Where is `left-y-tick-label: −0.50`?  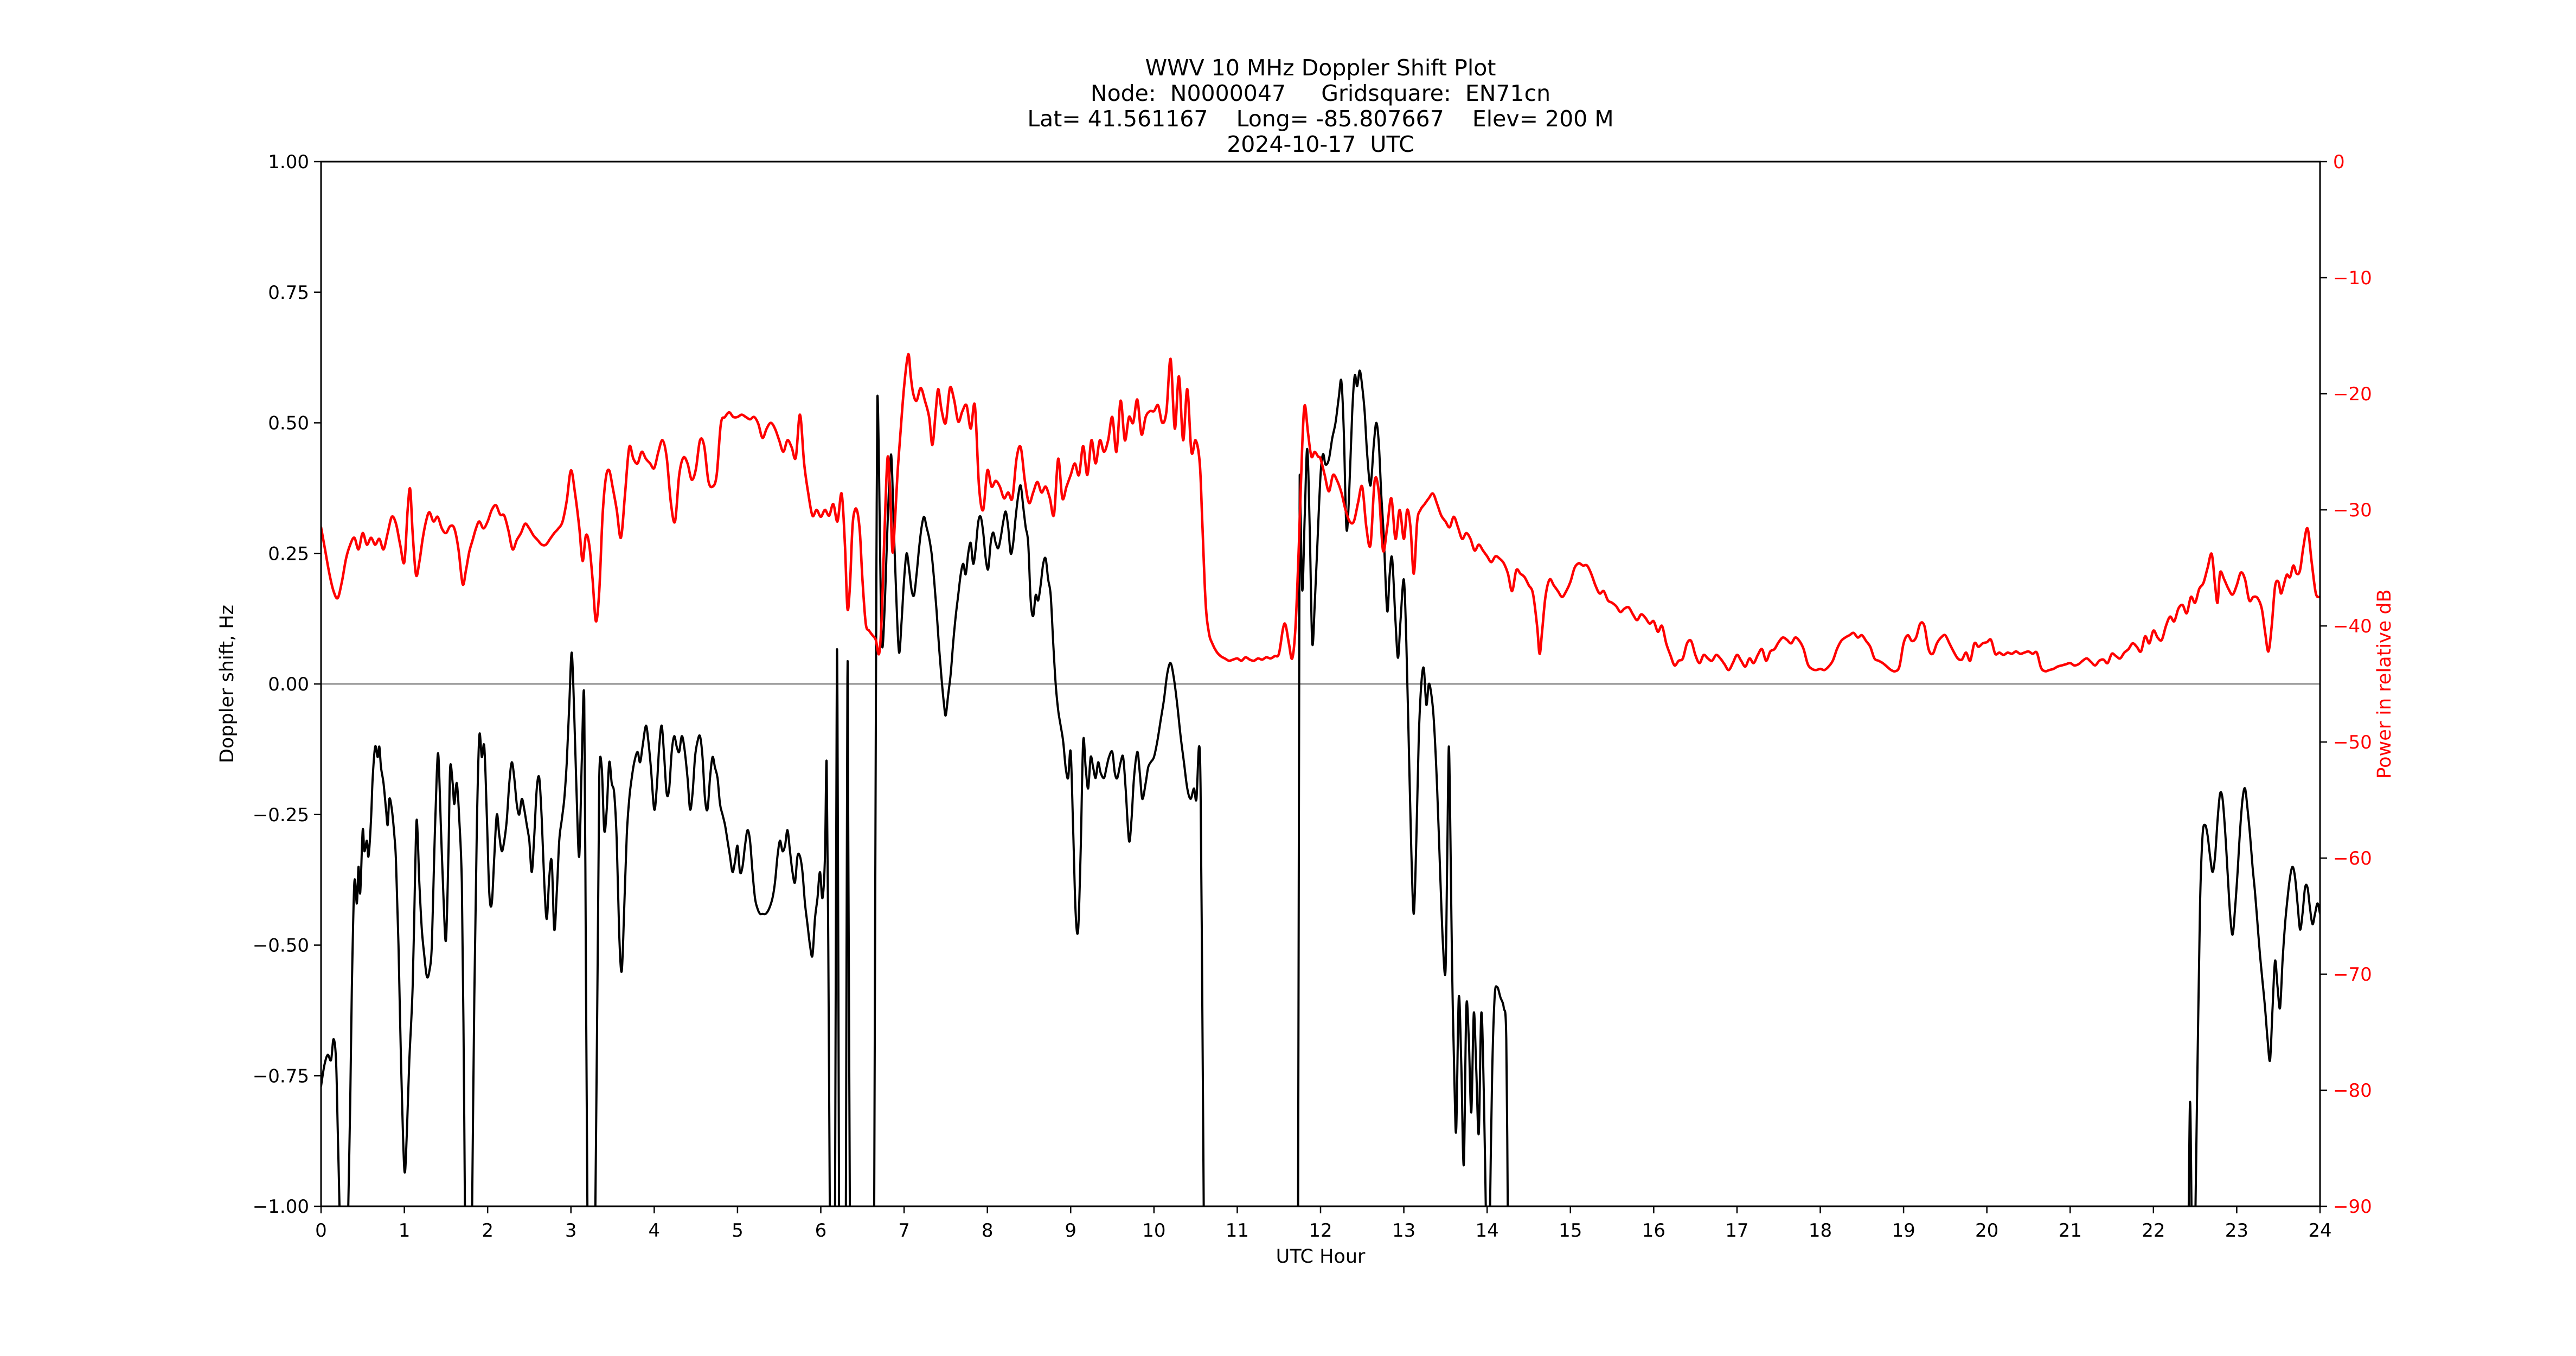 left-y-tick-label: −0.50 is located at coordinates (281, 946).